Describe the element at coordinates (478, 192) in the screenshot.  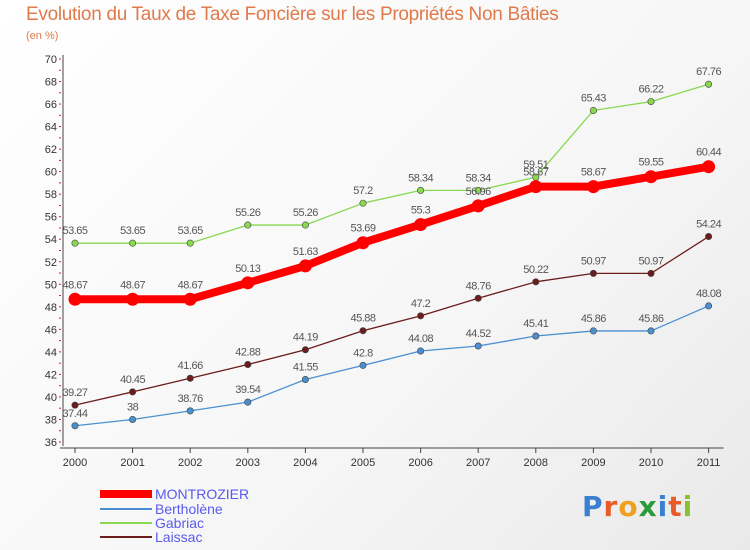
I see `data-label: 56.96` at that location.